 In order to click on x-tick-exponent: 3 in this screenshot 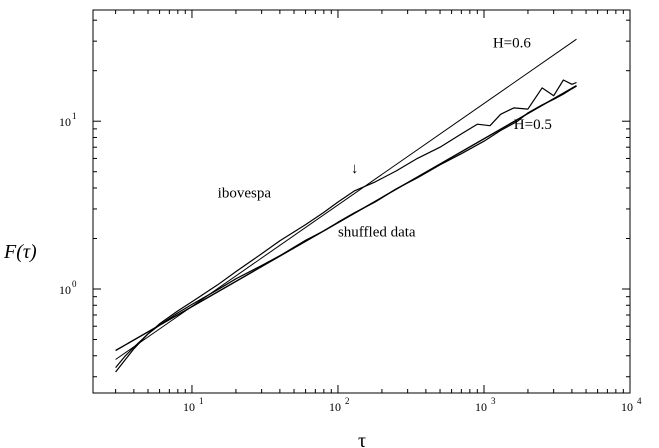, I will do `click(493, 401)`.